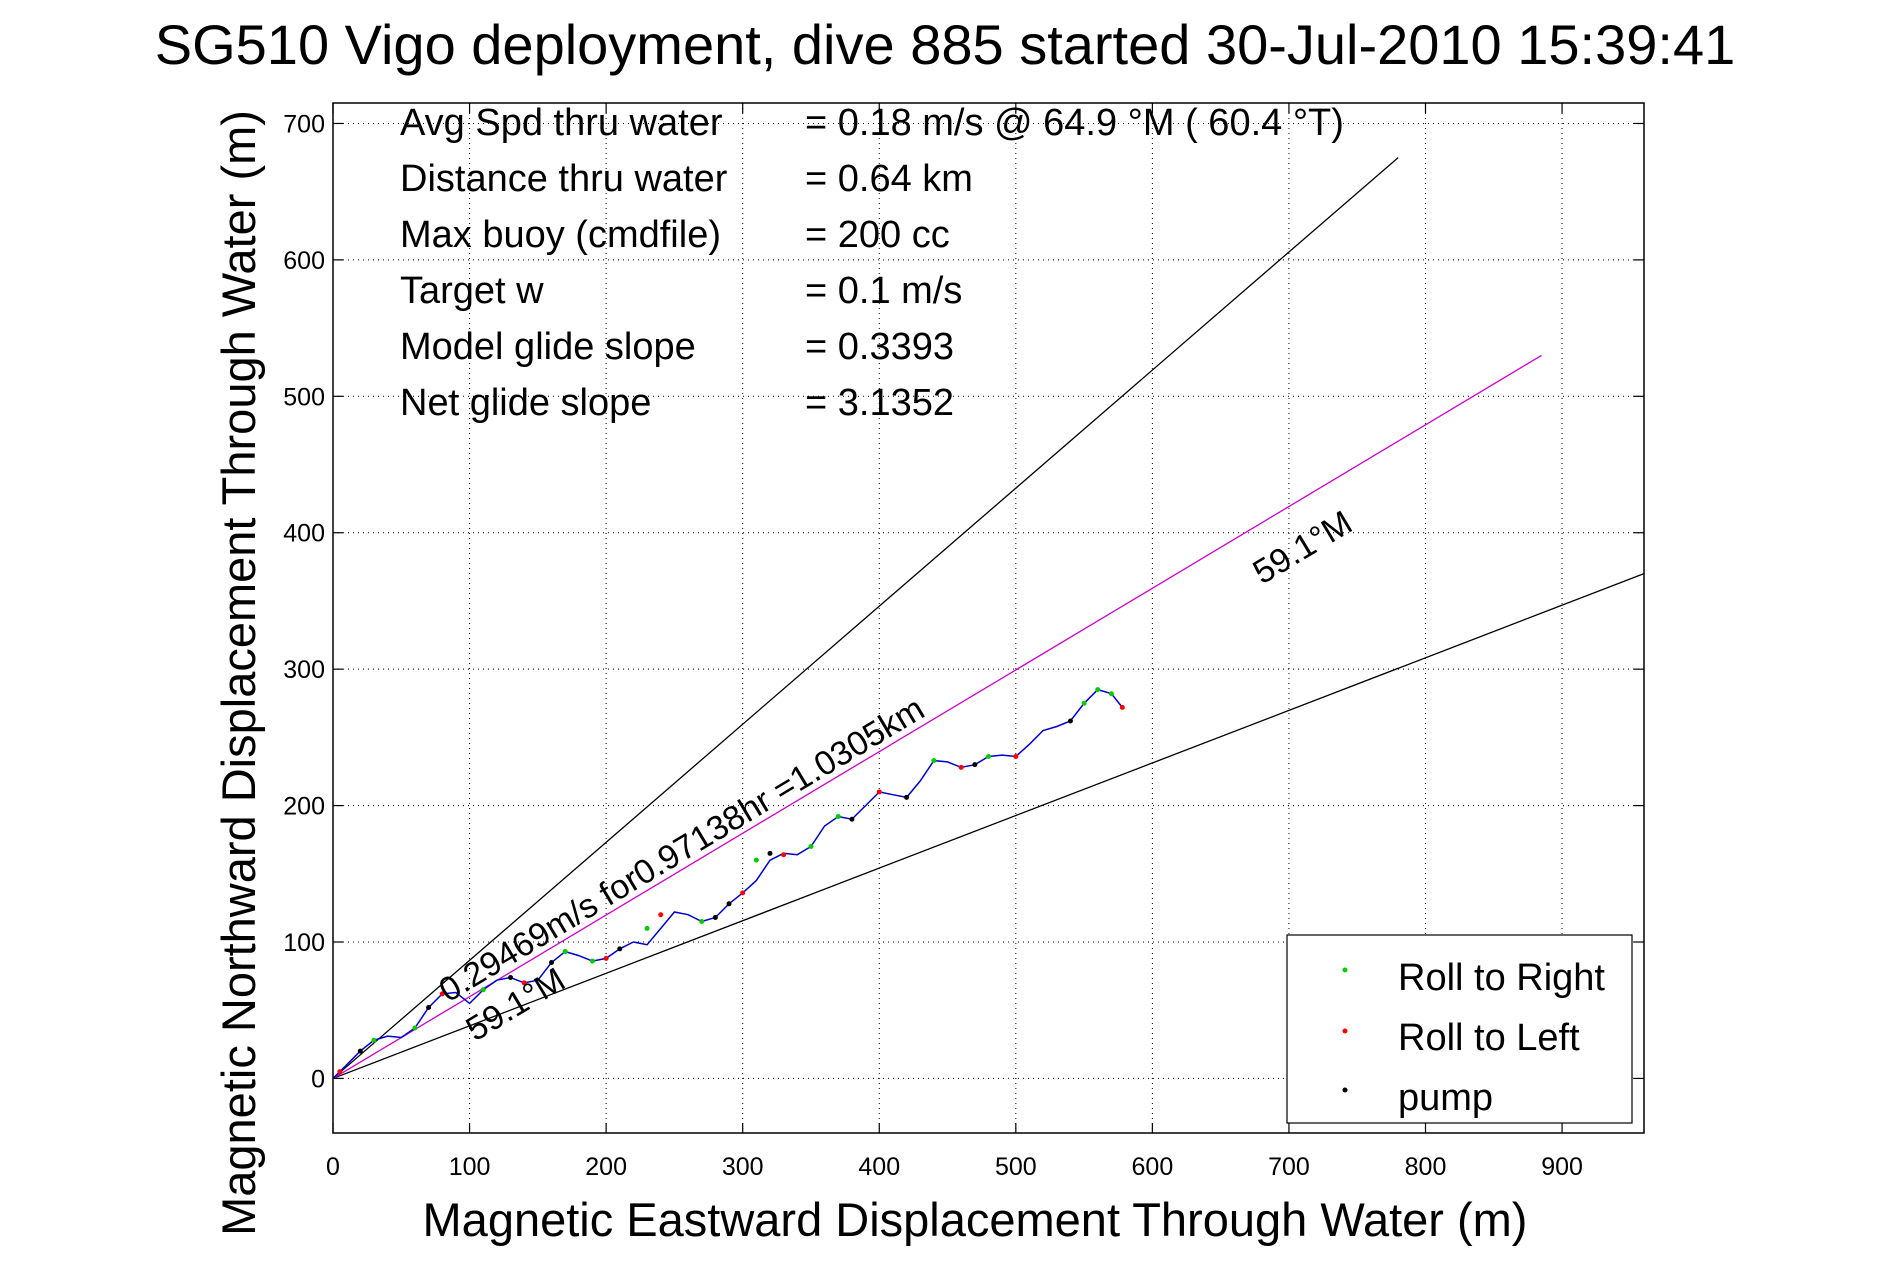 Image resolution: width=1891 pixels, height=1262 pixels. What do you see at coordinates (1016, 1167) in the screenshot?
I see `x-tick-label: 500` at bounding box center [1016, 1167].